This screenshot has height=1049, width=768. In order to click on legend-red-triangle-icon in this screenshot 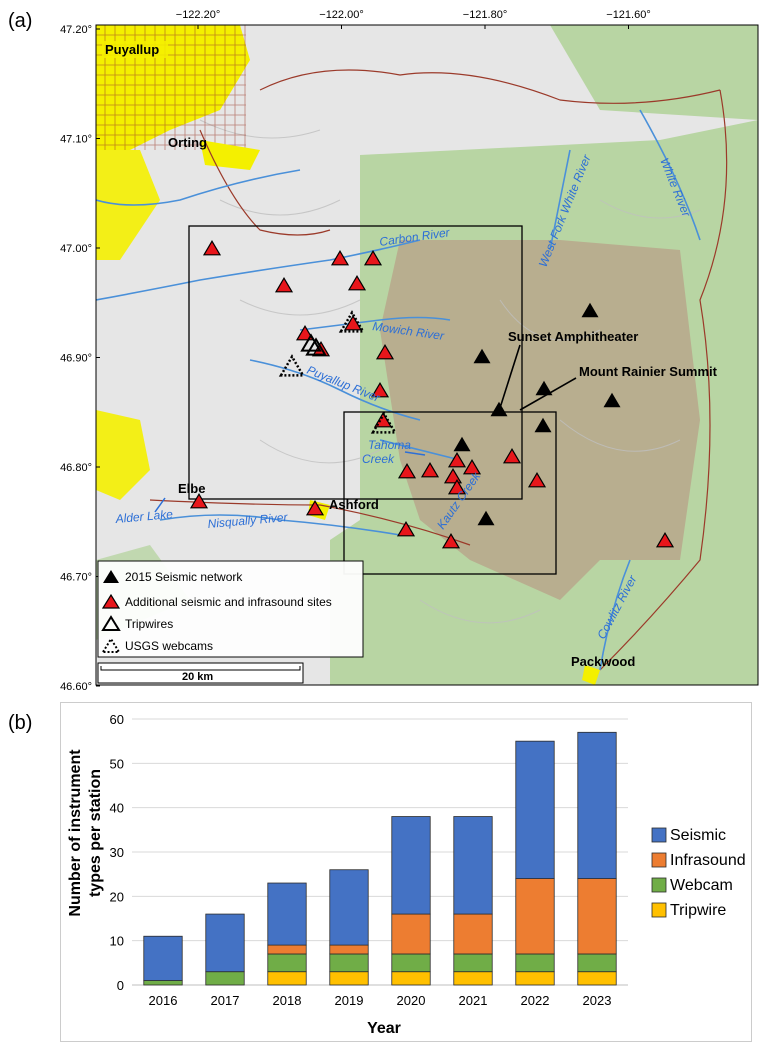, I will do `click(111, 601)`.